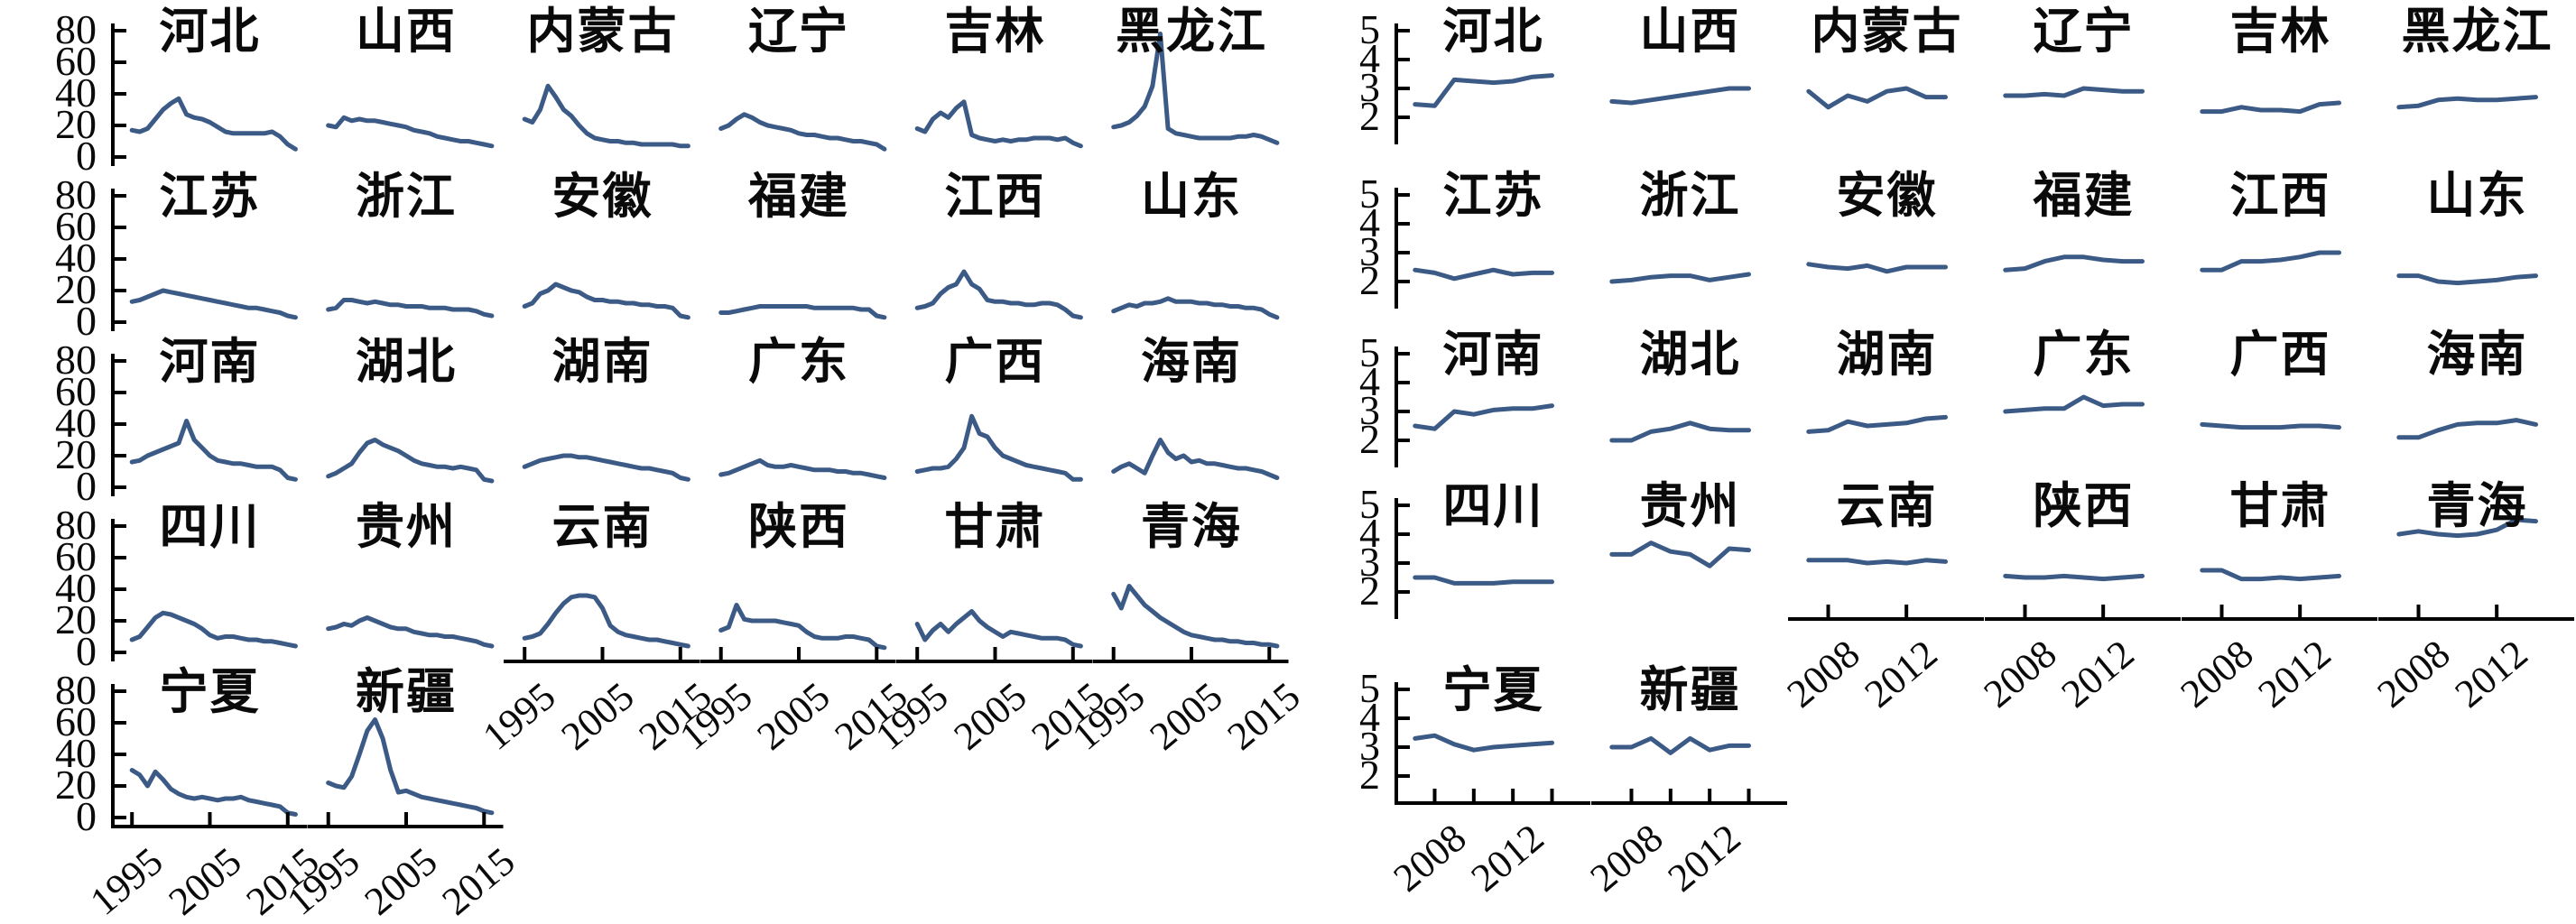 The height and width of the screenshot is (924, 2576). I want to click on data-line-青海, so click(1195, 617).